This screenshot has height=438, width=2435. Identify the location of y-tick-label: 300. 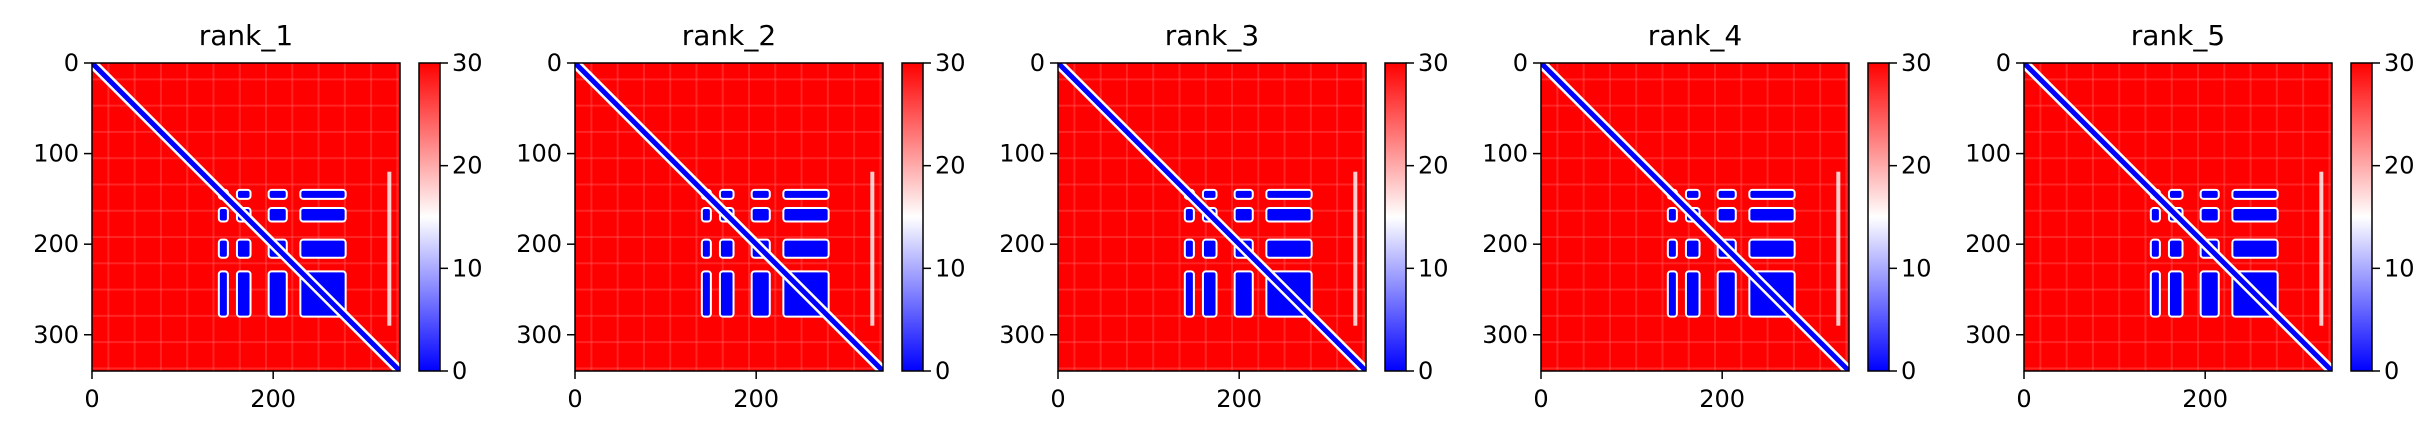
(1505, 335).